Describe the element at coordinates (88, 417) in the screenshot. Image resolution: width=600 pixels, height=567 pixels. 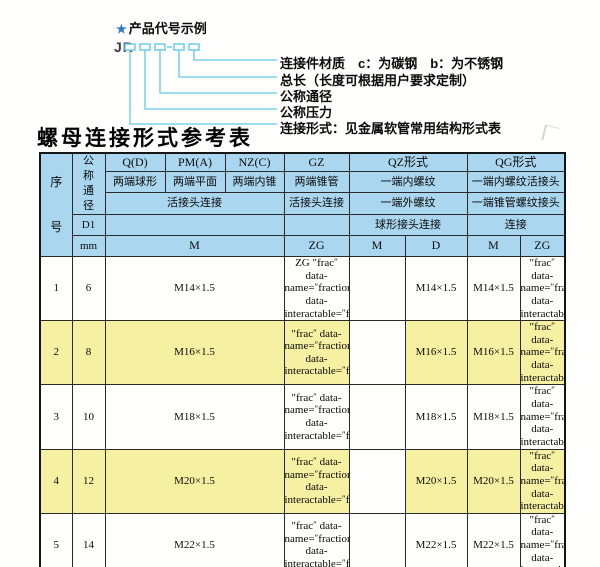
I see `dn-value-cell: 10` at that location.